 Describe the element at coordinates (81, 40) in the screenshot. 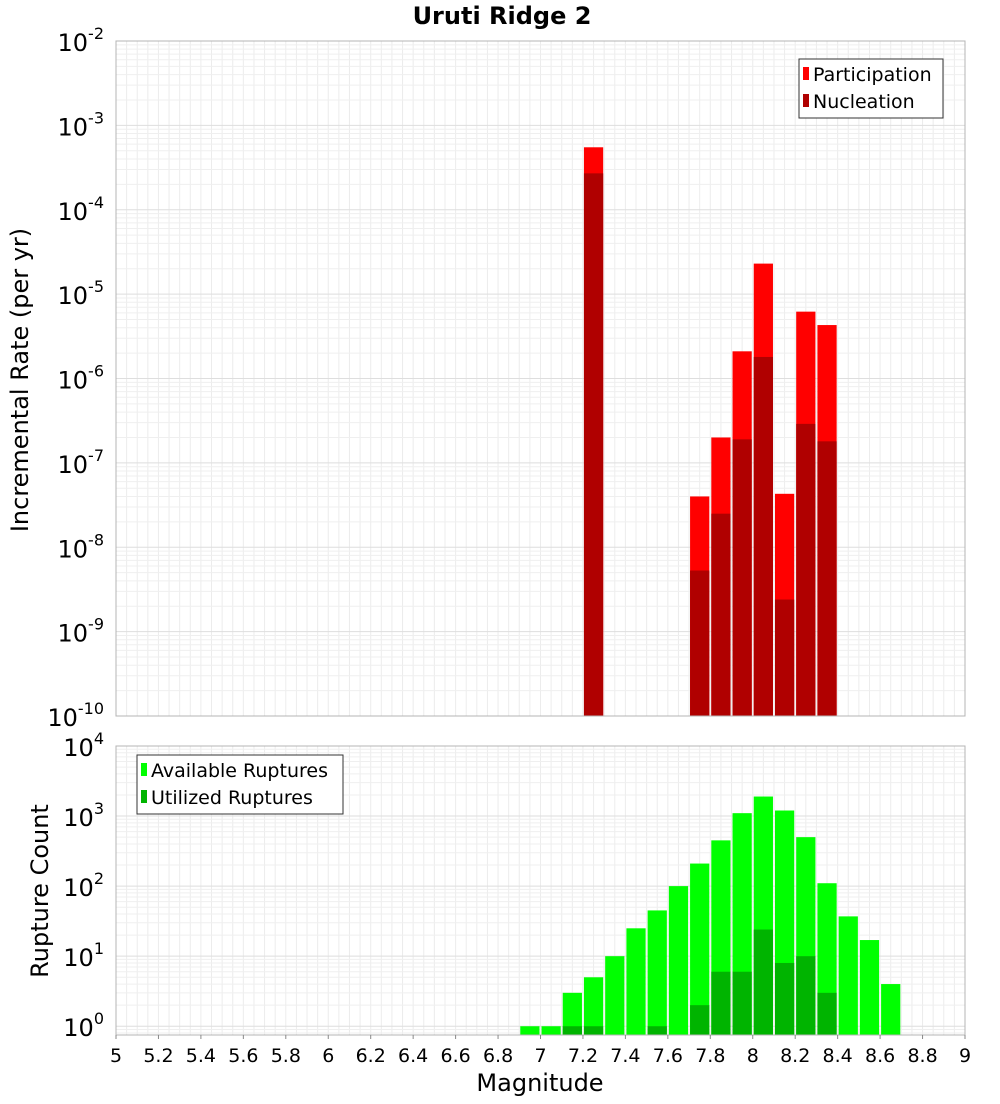

I see `y-tick-label: 10⁻²` at that location.